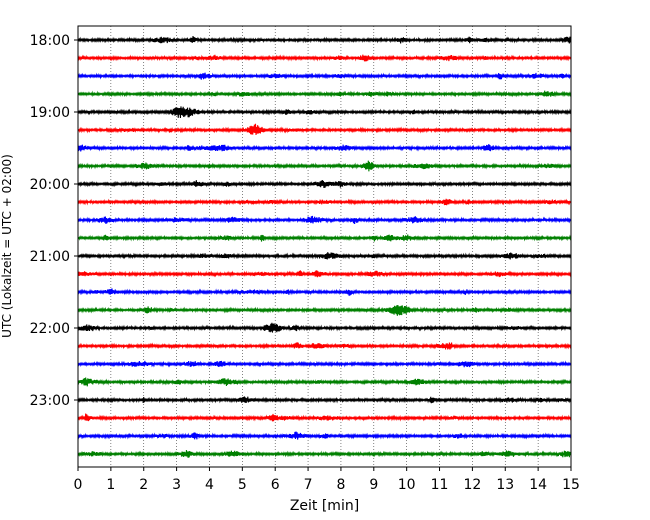 The height and width of the screenshot is (520, 650). Describe the element at coordinates (324, 112) in the screenshot. I see `trace-1900` at that location.